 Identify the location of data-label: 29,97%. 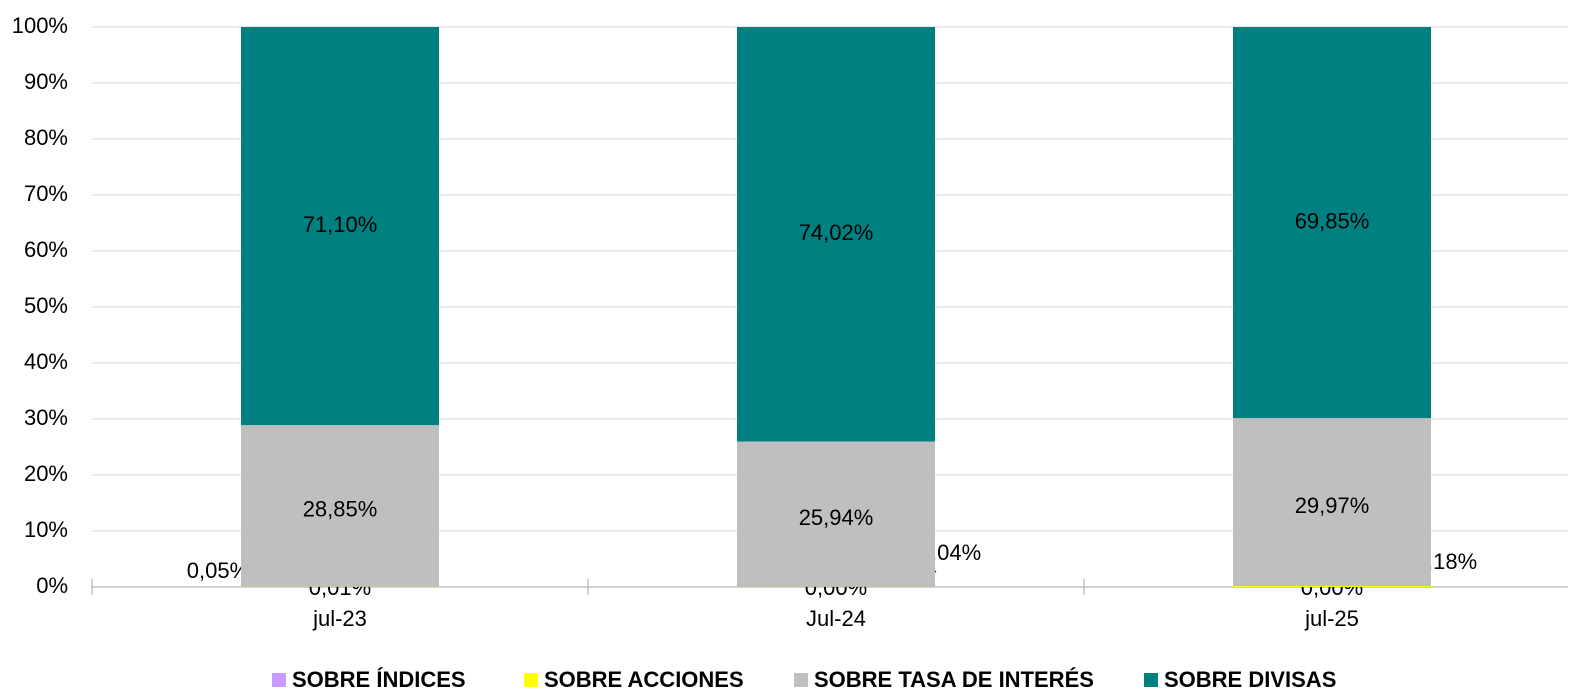
(1332, 505).